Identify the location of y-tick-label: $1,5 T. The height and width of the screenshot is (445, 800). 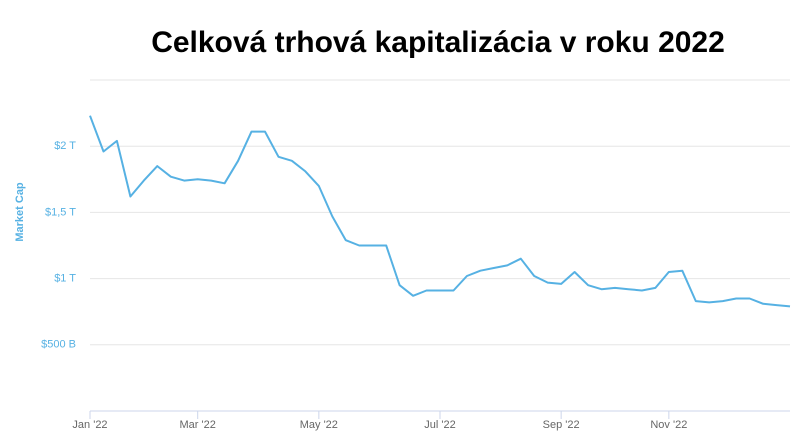
(60, 212).